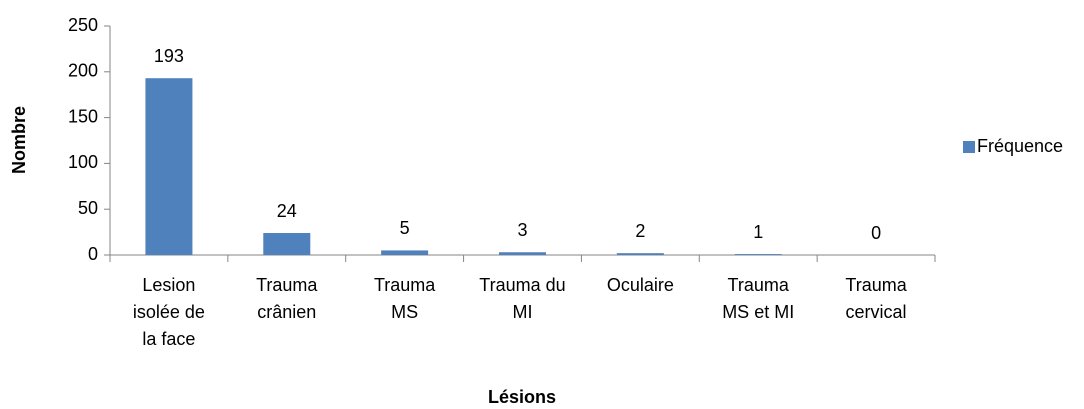  Describe the element at coordinates (522, 397) in the screenshot. I see `x-axis-title: Lésions` at that location.